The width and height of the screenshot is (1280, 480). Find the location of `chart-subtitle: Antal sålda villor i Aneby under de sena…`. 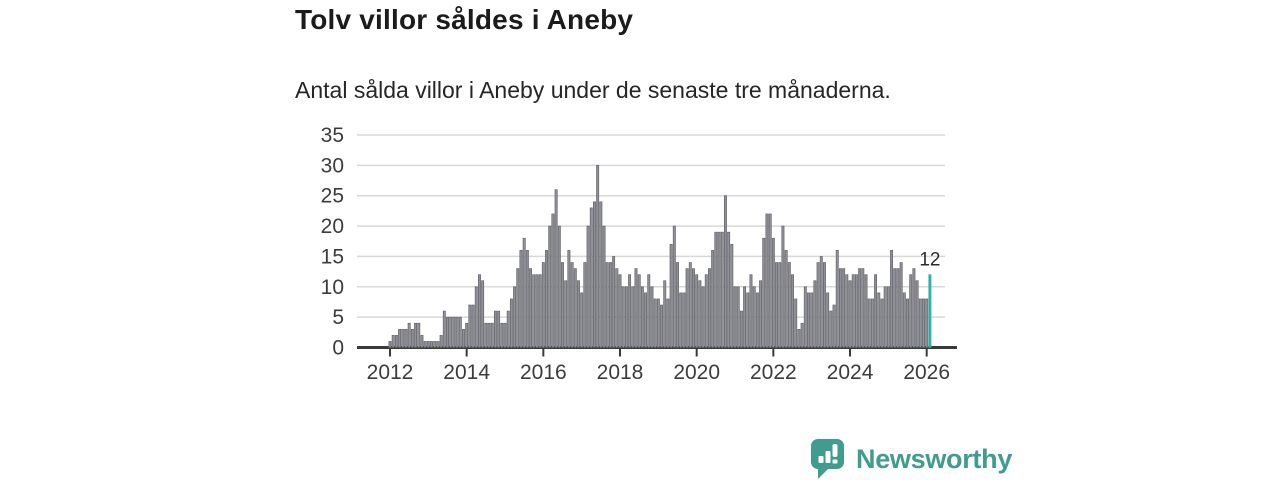

chart-subtitle: Antal sålda villor i Aneby under de sena… is located at coordinates (593, 90).